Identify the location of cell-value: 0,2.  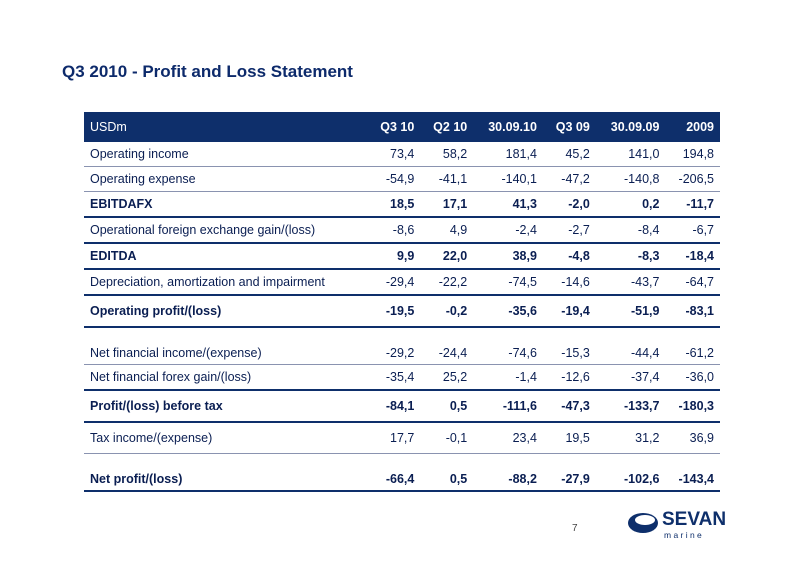
(630, 204).